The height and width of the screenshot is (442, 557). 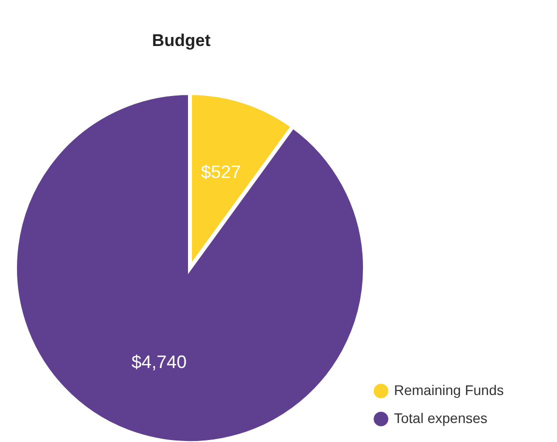 I want to click on legend-label: Total expenses, so click(x=441, y=418).